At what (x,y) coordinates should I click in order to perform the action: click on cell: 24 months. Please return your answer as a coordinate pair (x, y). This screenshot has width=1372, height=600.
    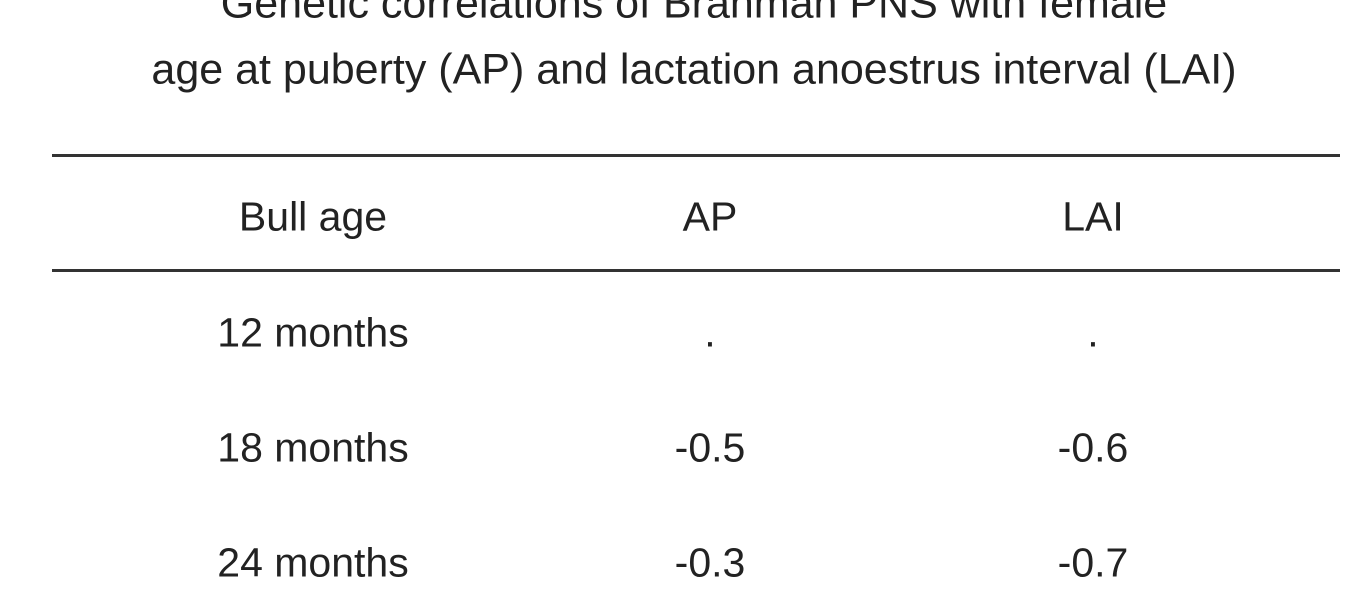
    Looking at the image, I should click on (313, 562).